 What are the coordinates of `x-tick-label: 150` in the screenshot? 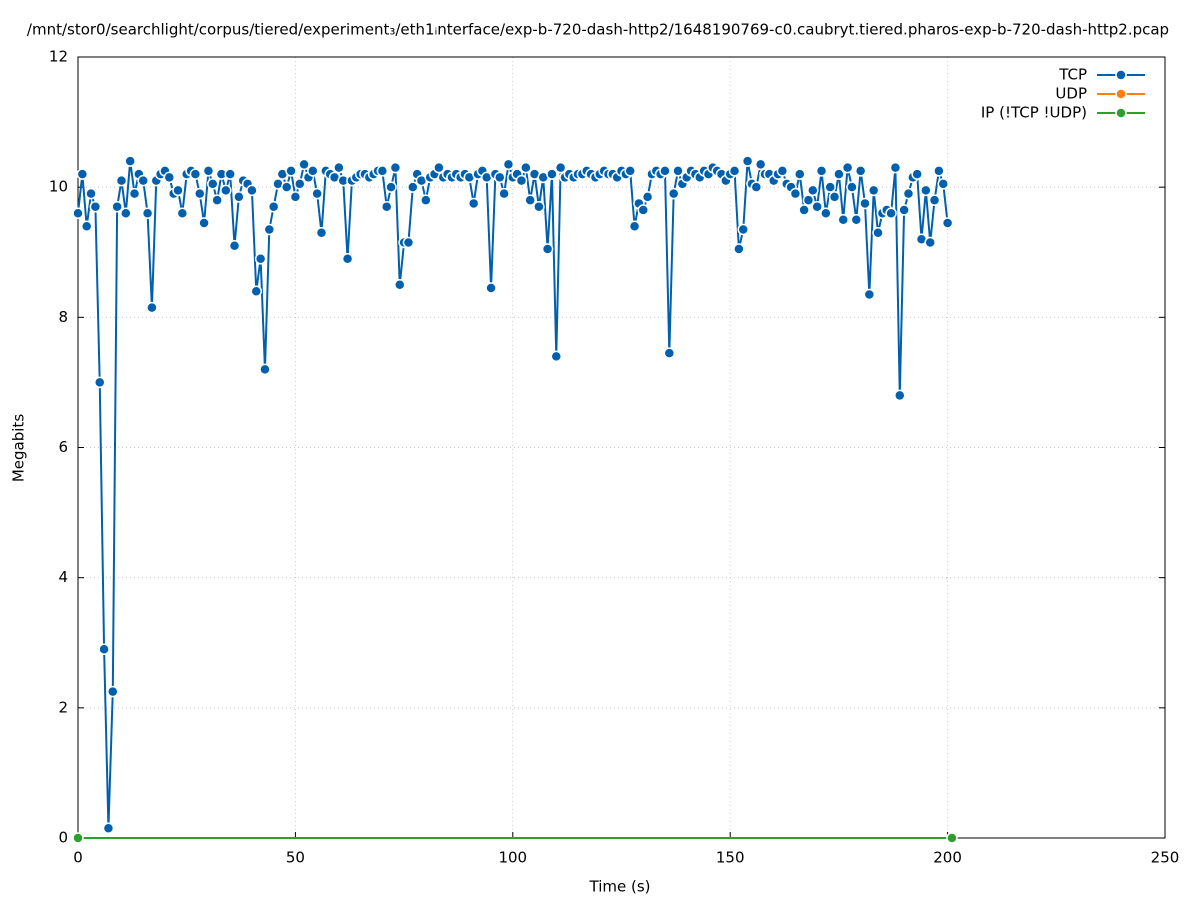 It's located at (730, 858).